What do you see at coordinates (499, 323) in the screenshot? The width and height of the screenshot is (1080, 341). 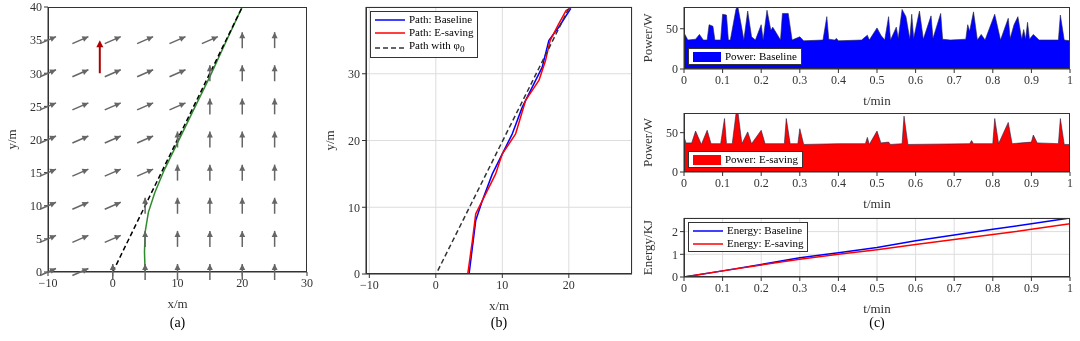 I see `text: (b)` at bounding box center [499, 323].